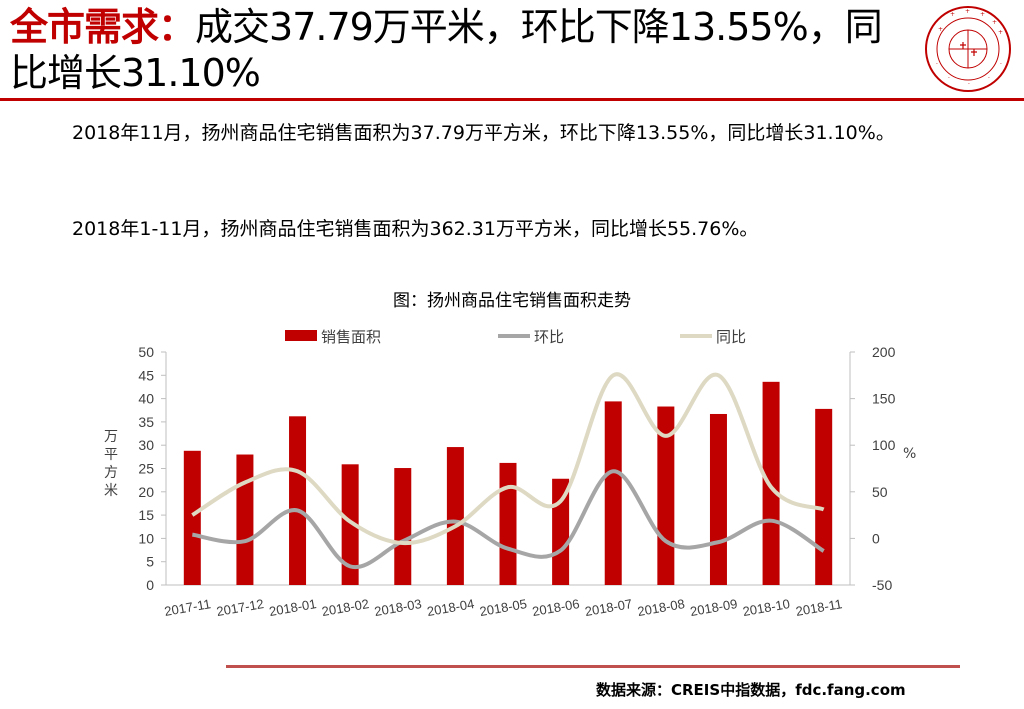 The height and width of the screenshot is (709, 1024). Describe the element at coordinates (884, 399) in the screenshot. I see `y-tick-label-right: 150` at that location.